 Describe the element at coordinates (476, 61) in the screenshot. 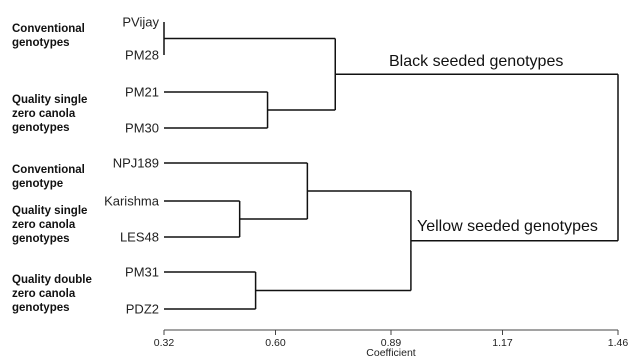

I see `annotation-black-seeded: Black seeded genotypes` at that location.